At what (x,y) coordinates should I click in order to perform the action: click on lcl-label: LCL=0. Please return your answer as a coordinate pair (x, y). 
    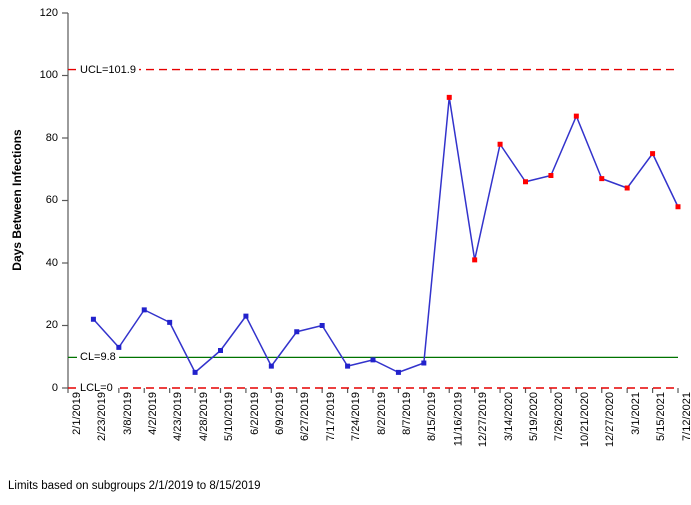
    Looking at the image, I should click on (96, 388).